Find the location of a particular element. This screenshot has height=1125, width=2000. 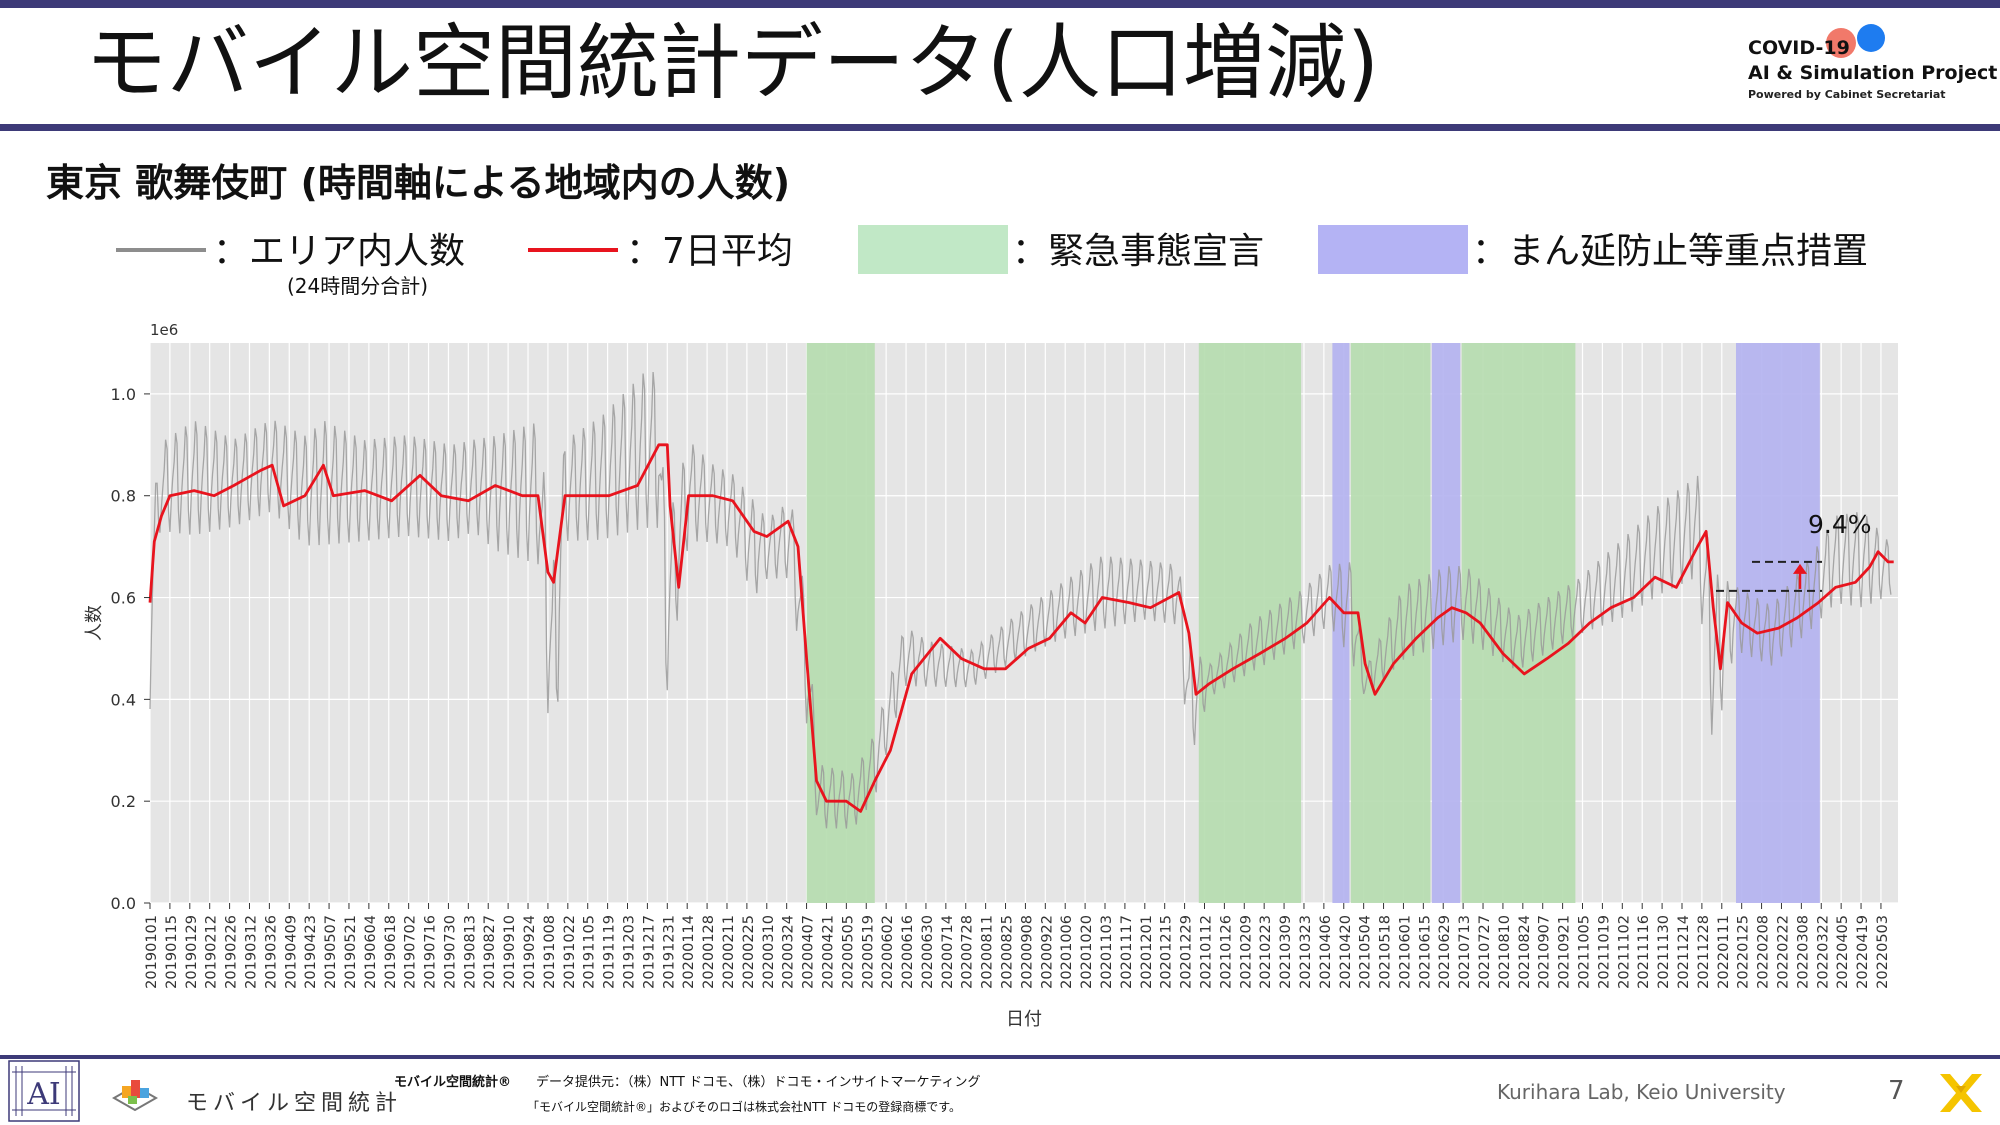

logo-line-2: AI & Simulation Project is located at coordinates (1873, 73).